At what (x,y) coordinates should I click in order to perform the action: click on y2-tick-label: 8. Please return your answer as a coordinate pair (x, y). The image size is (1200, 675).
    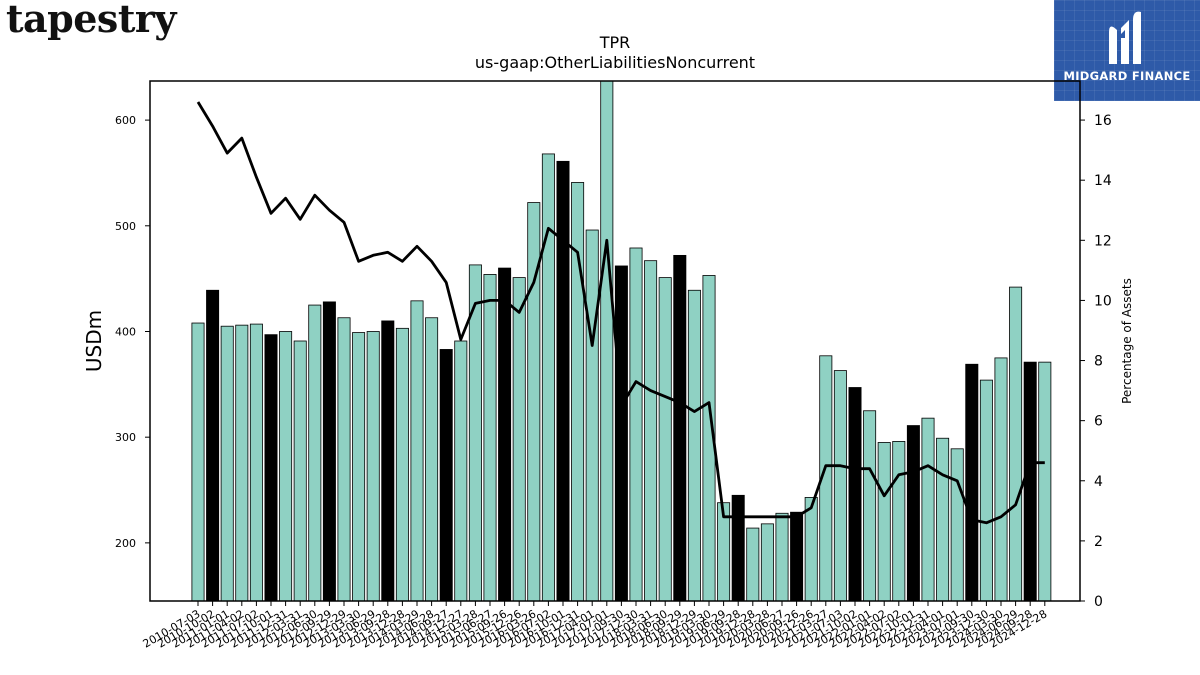
    Looking at the image, I should click on (1098, 362).